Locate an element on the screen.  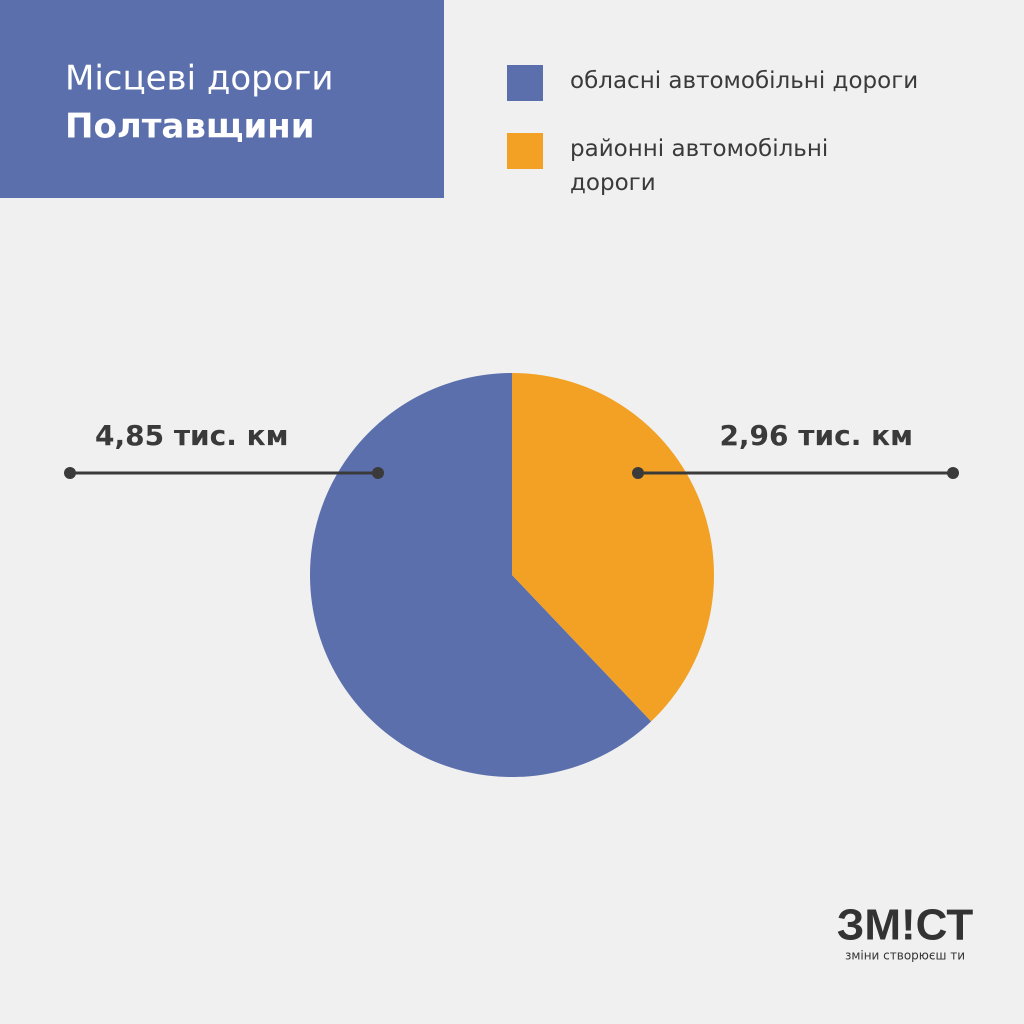
chart-subtitle: Полтавщини is located at coordinates (190, 127).